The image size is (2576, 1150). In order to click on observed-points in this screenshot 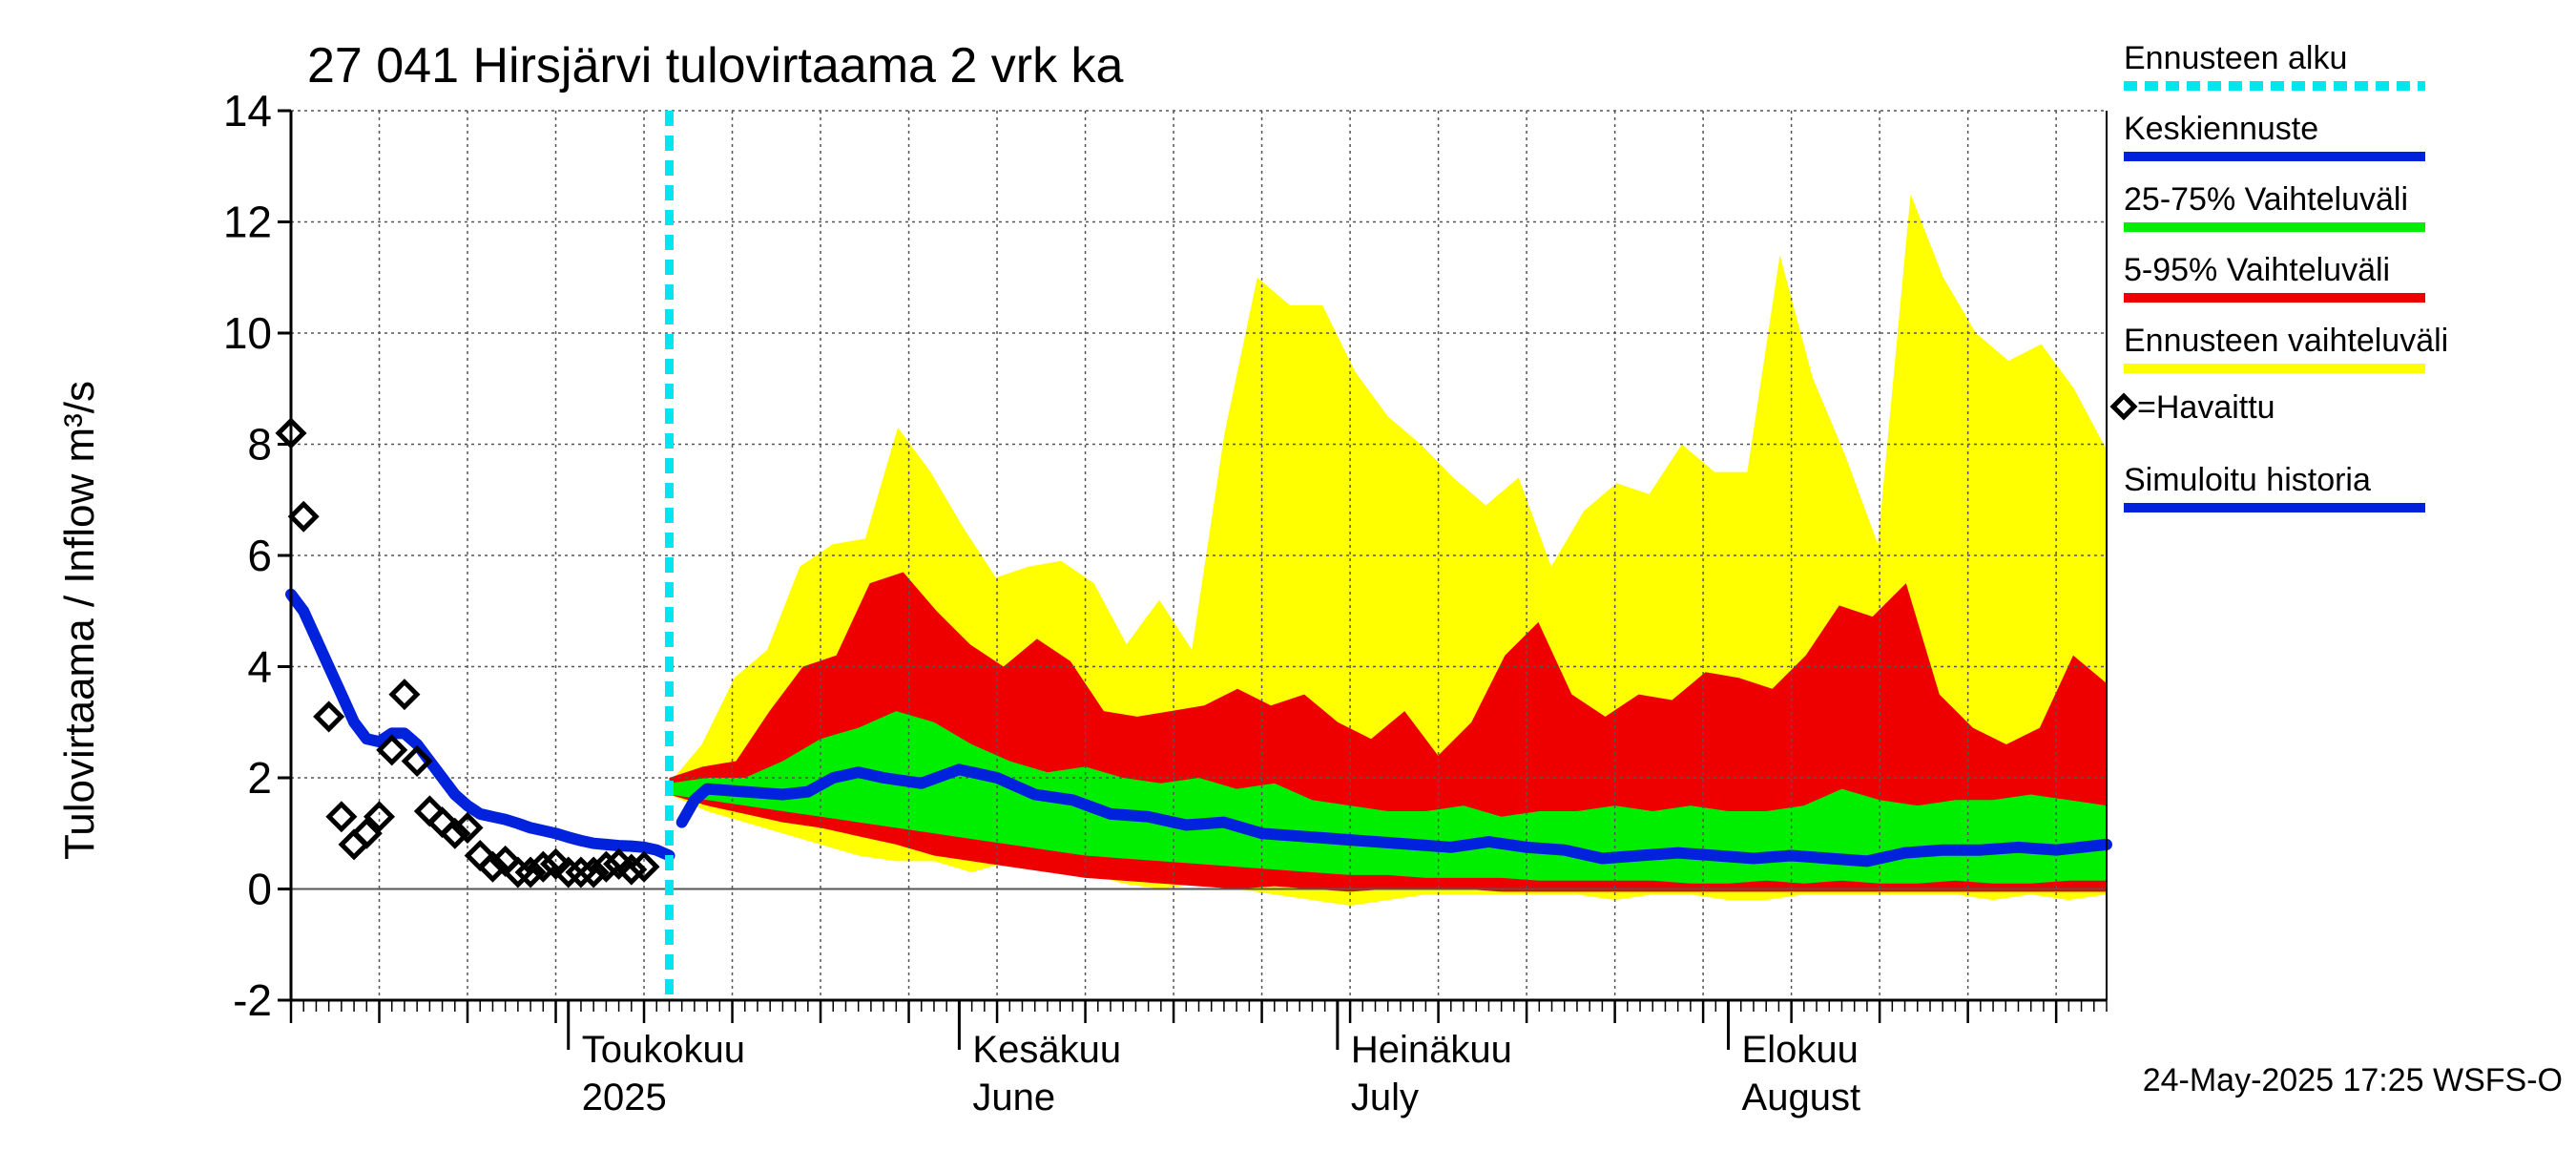, I will do `click(467, 653)`.